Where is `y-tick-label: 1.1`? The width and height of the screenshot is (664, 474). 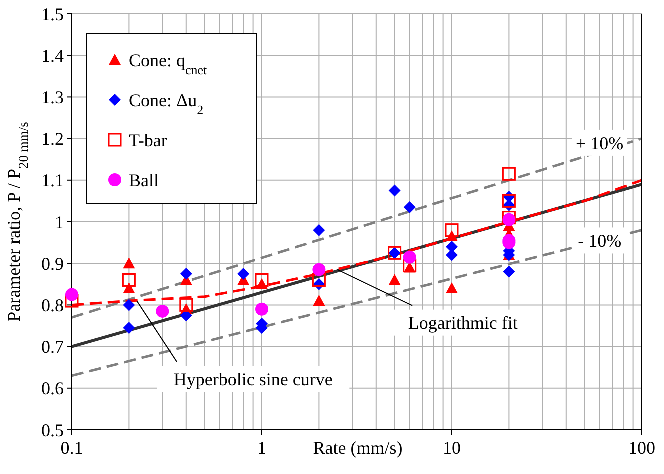 y-tick-label: 1.1 is located at coordinates (53, 180).